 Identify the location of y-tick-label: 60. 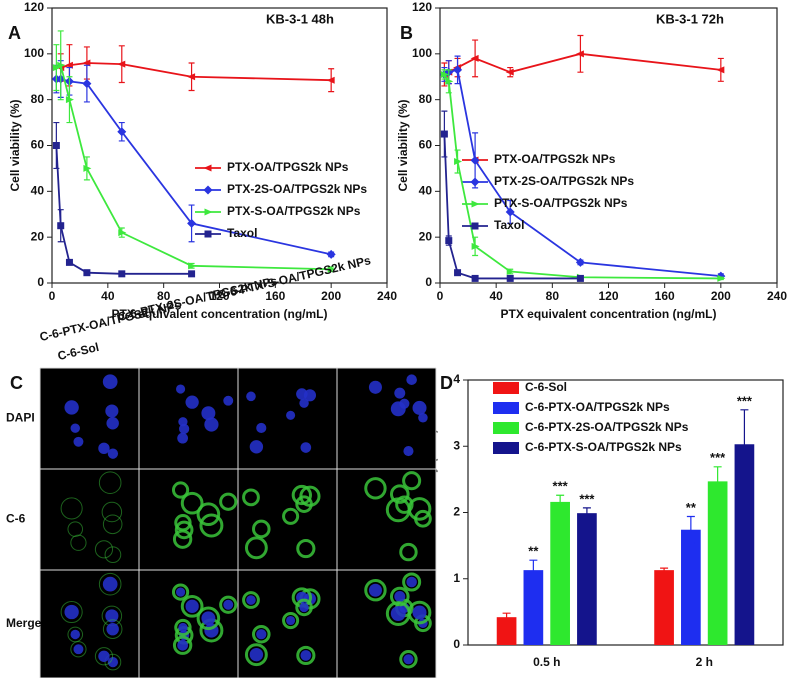
(426, 145).